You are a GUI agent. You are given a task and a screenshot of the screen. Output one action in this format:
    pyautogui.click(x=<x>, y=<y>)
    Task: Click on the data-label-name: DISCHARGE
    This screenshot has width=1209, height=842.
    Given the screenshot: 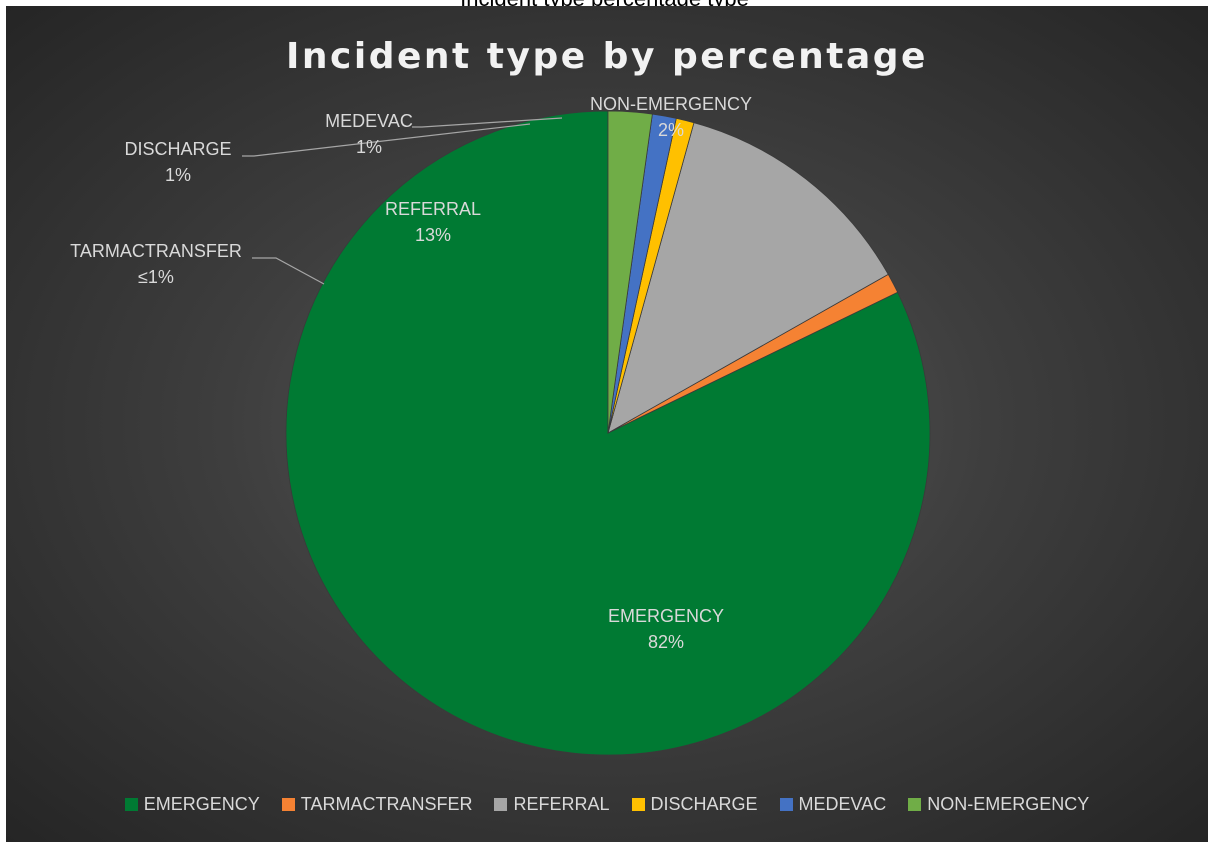 What is the action you would take?
    pyautogui.click(x=178, y=149)
    